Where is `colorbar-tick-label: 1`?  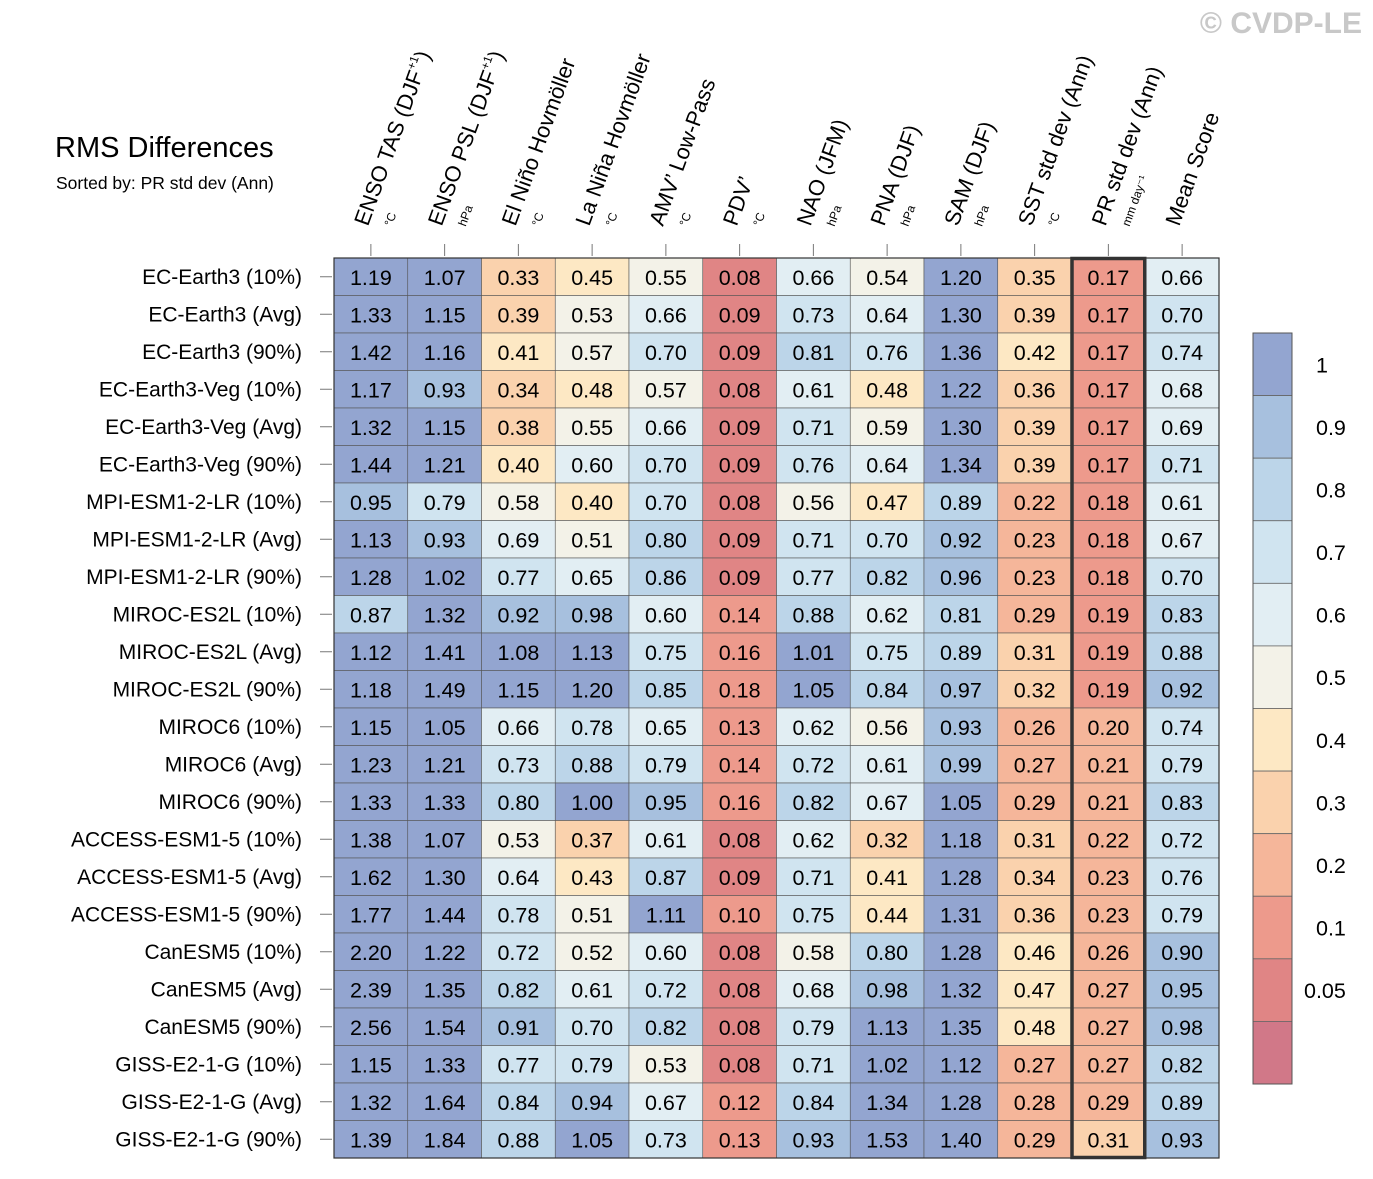
colorbar-tick-label: 1 is located at coordinates (1322, 365).